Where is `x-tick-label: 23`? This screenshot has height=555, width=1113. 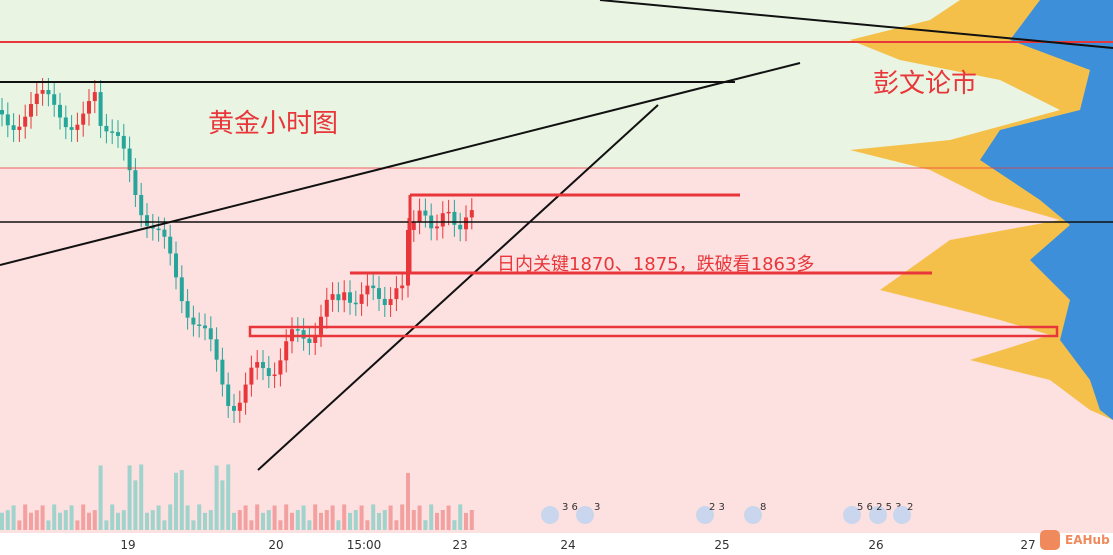
x-tick-label: 23 is located at coordinates (459, 545).